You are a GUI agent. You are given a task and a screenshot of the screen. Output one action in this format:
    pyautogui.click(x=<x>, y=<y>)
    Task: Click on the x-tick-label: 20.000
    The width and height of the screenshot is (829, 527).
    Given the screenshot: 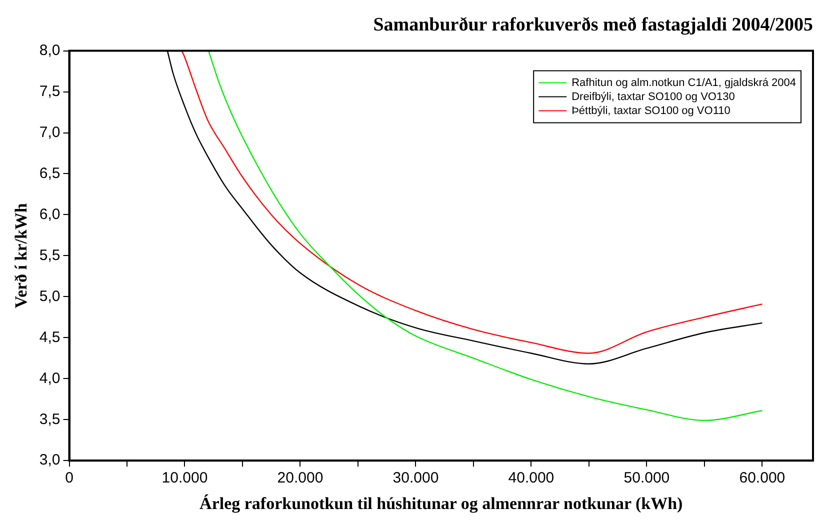 What is the action you would take?
    pyautogui.click(x=300, y=478)
    